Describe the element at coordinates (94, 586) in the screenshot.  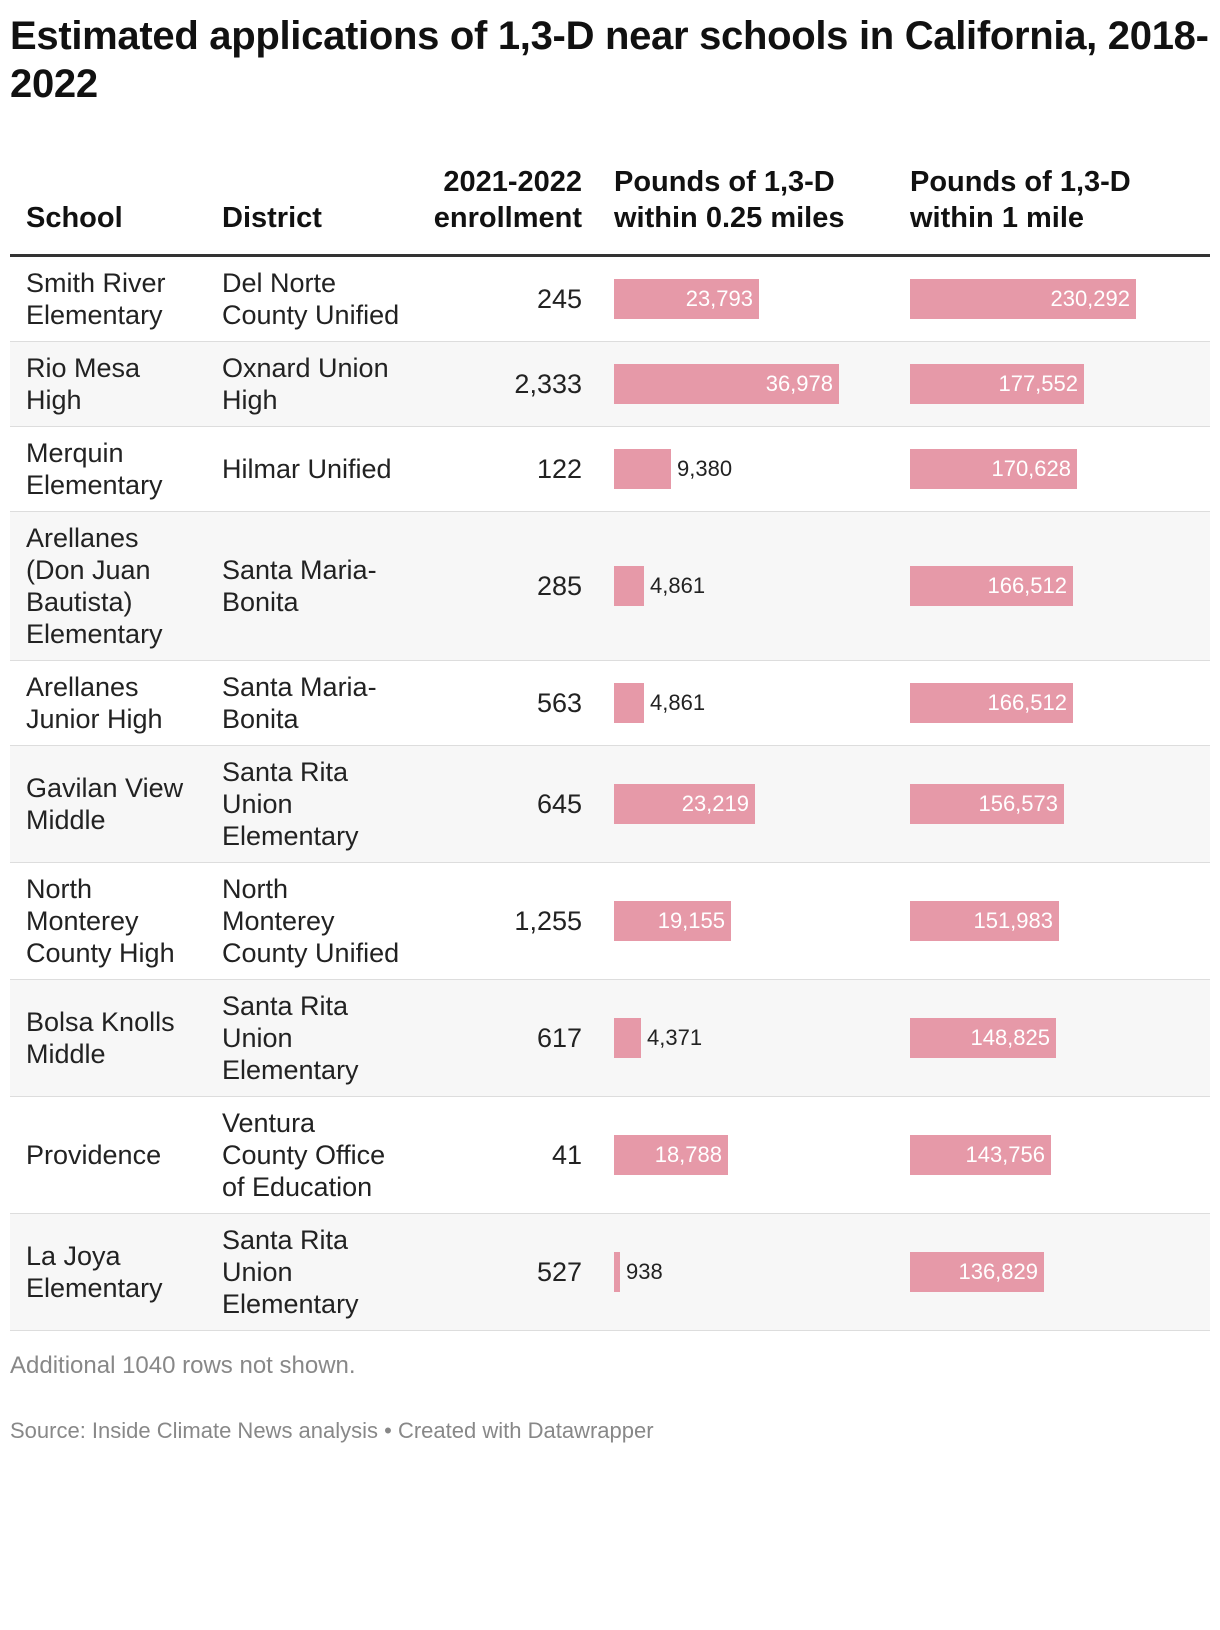
I see `cell-school: Arellanes (Don Juan Bautista) Elementary` at that location.